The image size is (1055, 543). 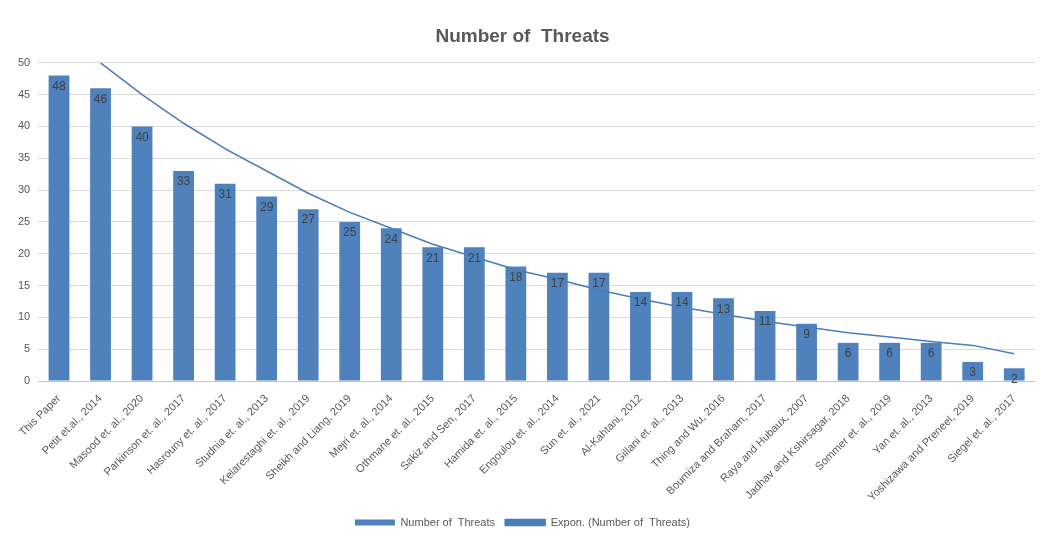 I want to click on data-label: 3, so click(x=973, y=372).